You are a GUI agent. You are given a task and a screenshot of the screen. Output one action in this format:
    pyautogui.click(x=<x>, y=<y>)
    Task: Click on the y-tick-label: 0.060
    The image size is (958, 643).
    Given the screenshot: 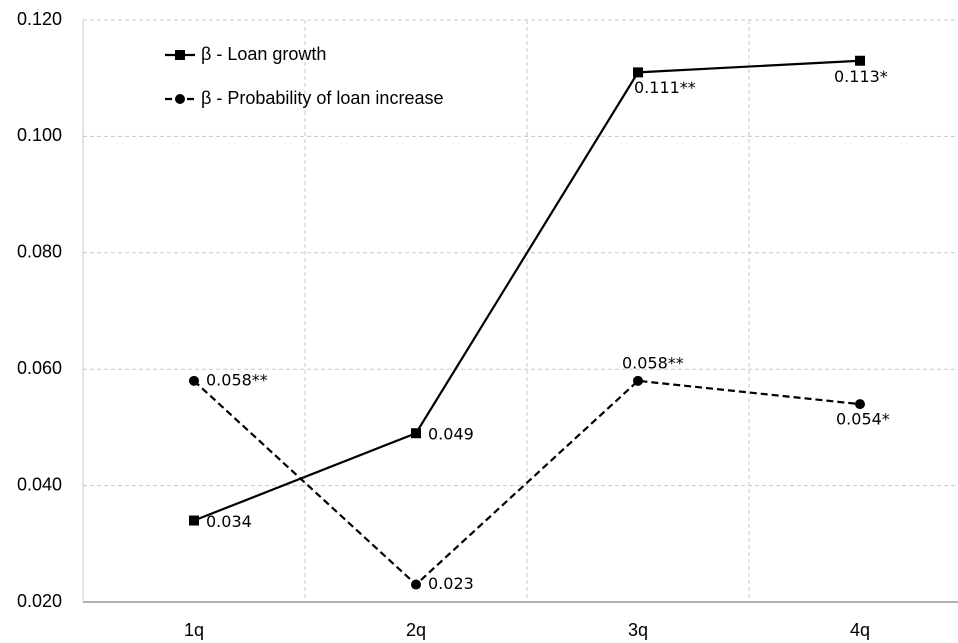 What is the action you would take?
    pyautogui.click(x=39, y=368)
    